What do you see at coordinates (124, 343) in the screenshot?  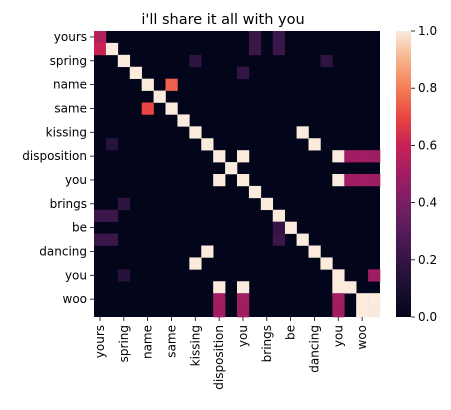 I see `x-tick-label: spring` at bounding box center [124, 343].